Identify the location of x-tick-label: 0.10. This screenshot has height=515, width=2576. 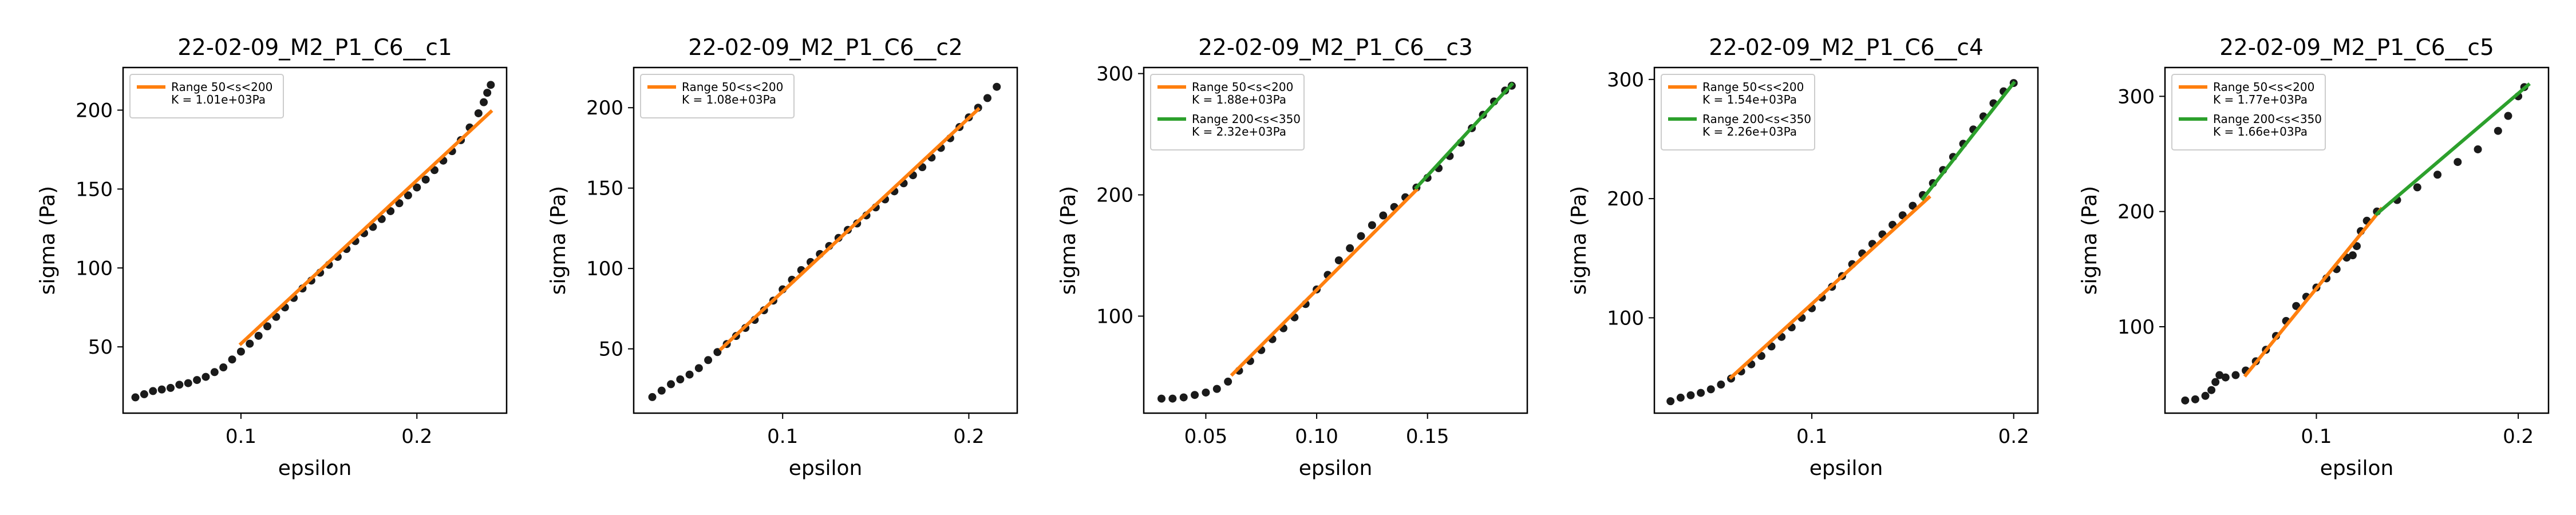
(1316, 436).